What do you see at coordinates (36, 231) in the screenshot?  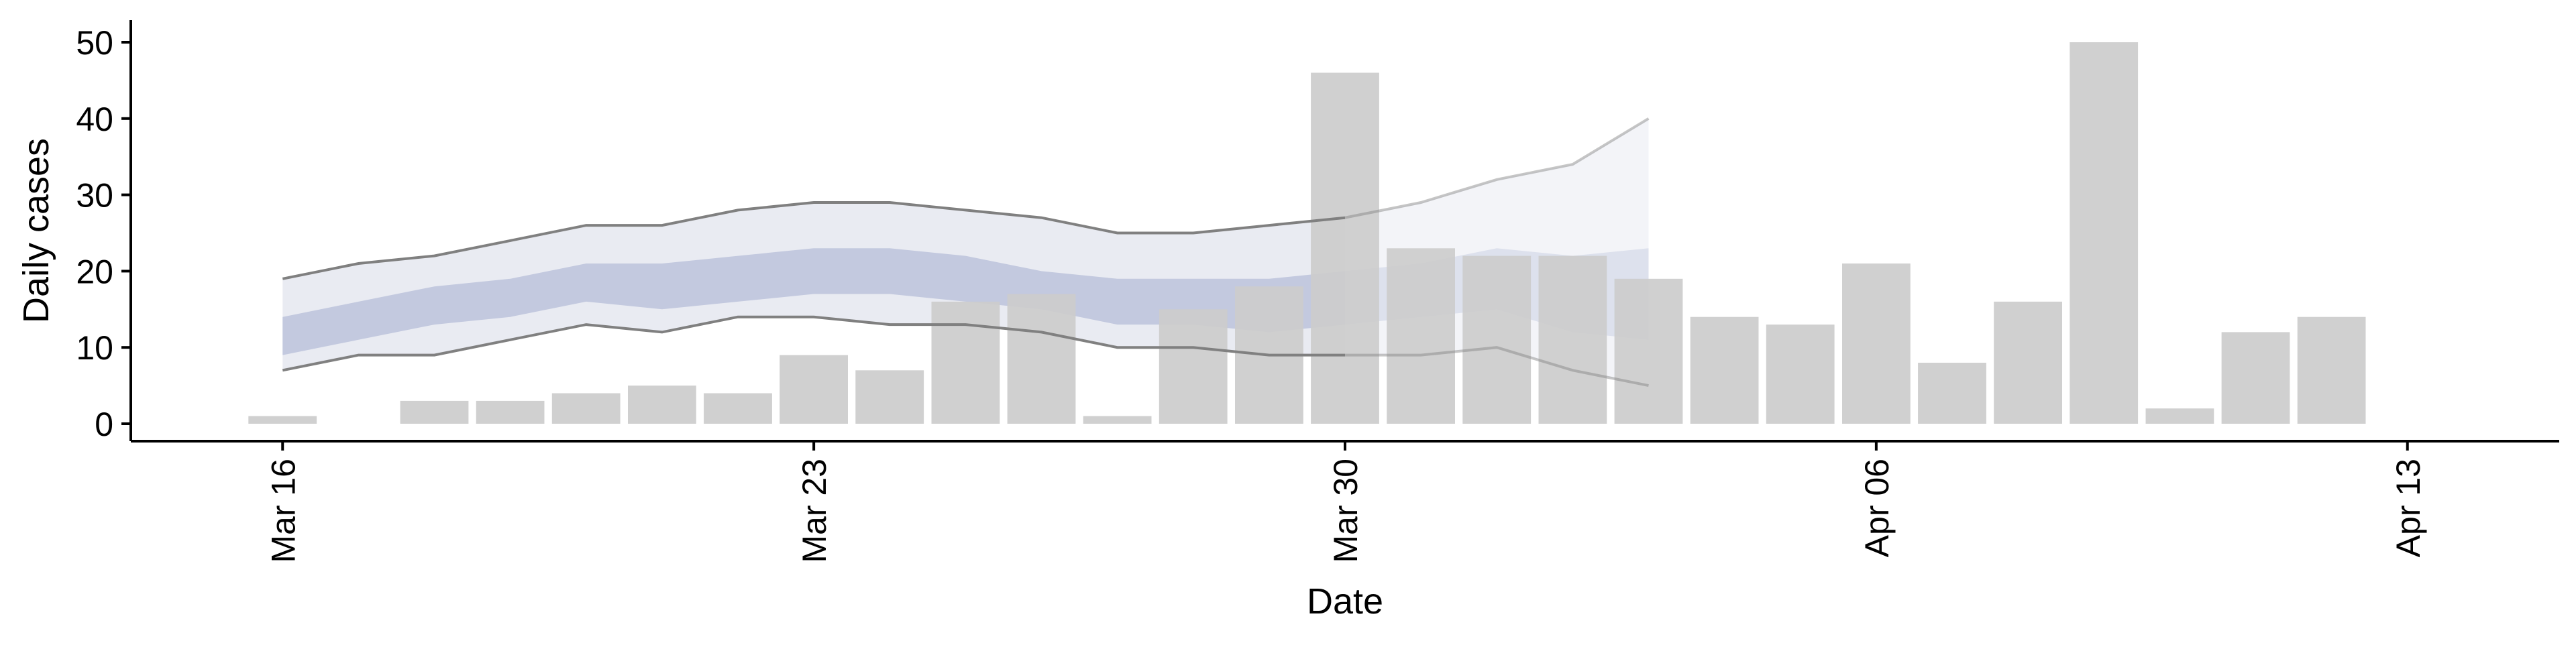 I see `y-axis-label: Daily cases` at bounding box center [36, 231].